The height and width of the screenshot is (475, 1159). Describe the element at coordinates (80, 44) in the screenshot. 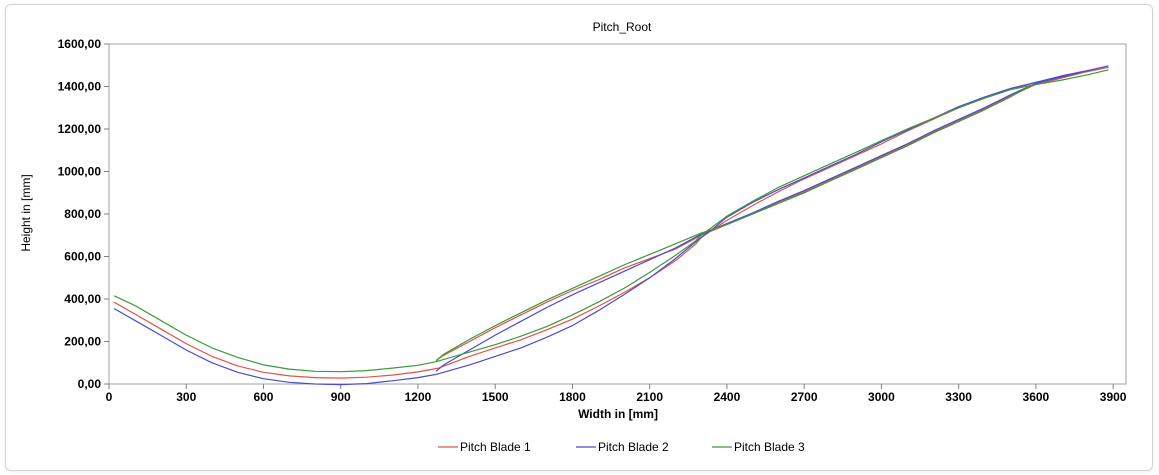

I see `y-tick-label: 1600,00` at that location.